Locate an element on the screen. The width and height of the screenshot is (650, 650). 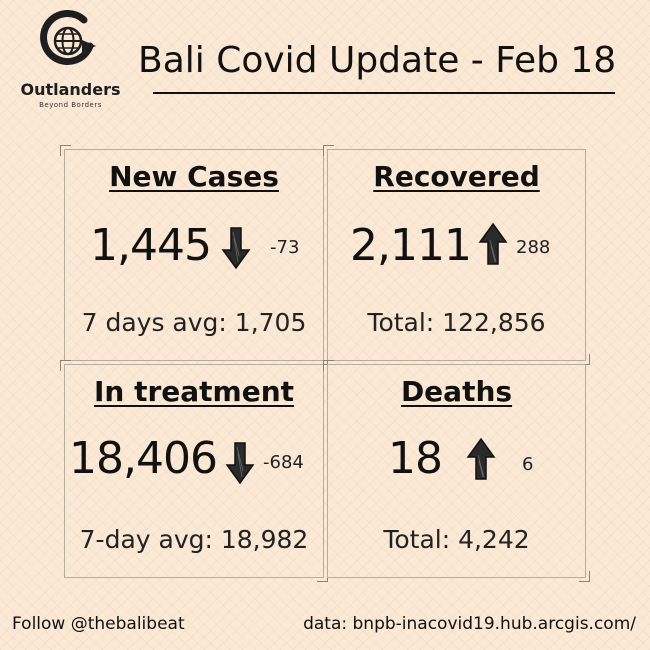
page-title: Bali Covid Update - Feb 18 is located at coordinates (377, 60).